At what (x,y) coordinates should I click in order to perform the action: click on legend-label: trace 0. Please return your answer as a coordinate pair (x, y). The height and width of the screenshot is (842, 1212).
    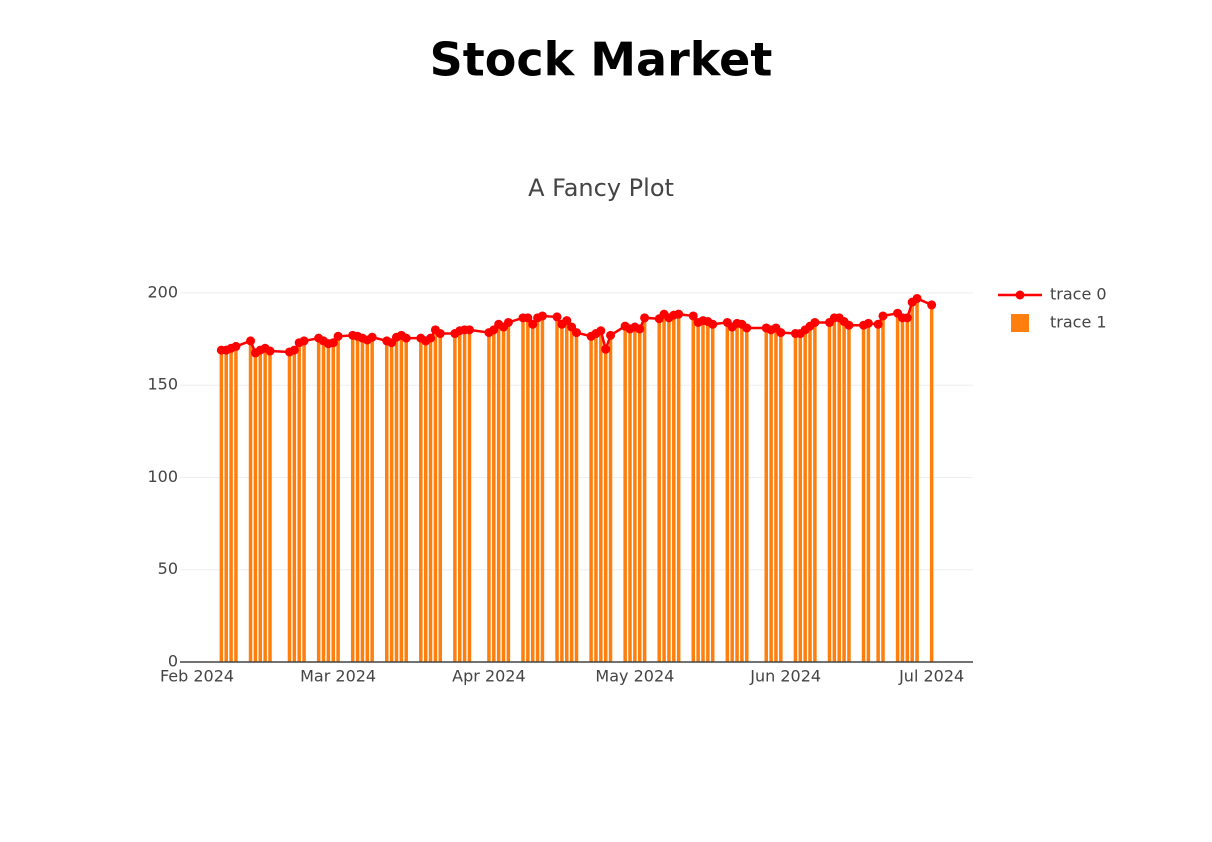
    Looking at the image, I should click on (1078, 294).